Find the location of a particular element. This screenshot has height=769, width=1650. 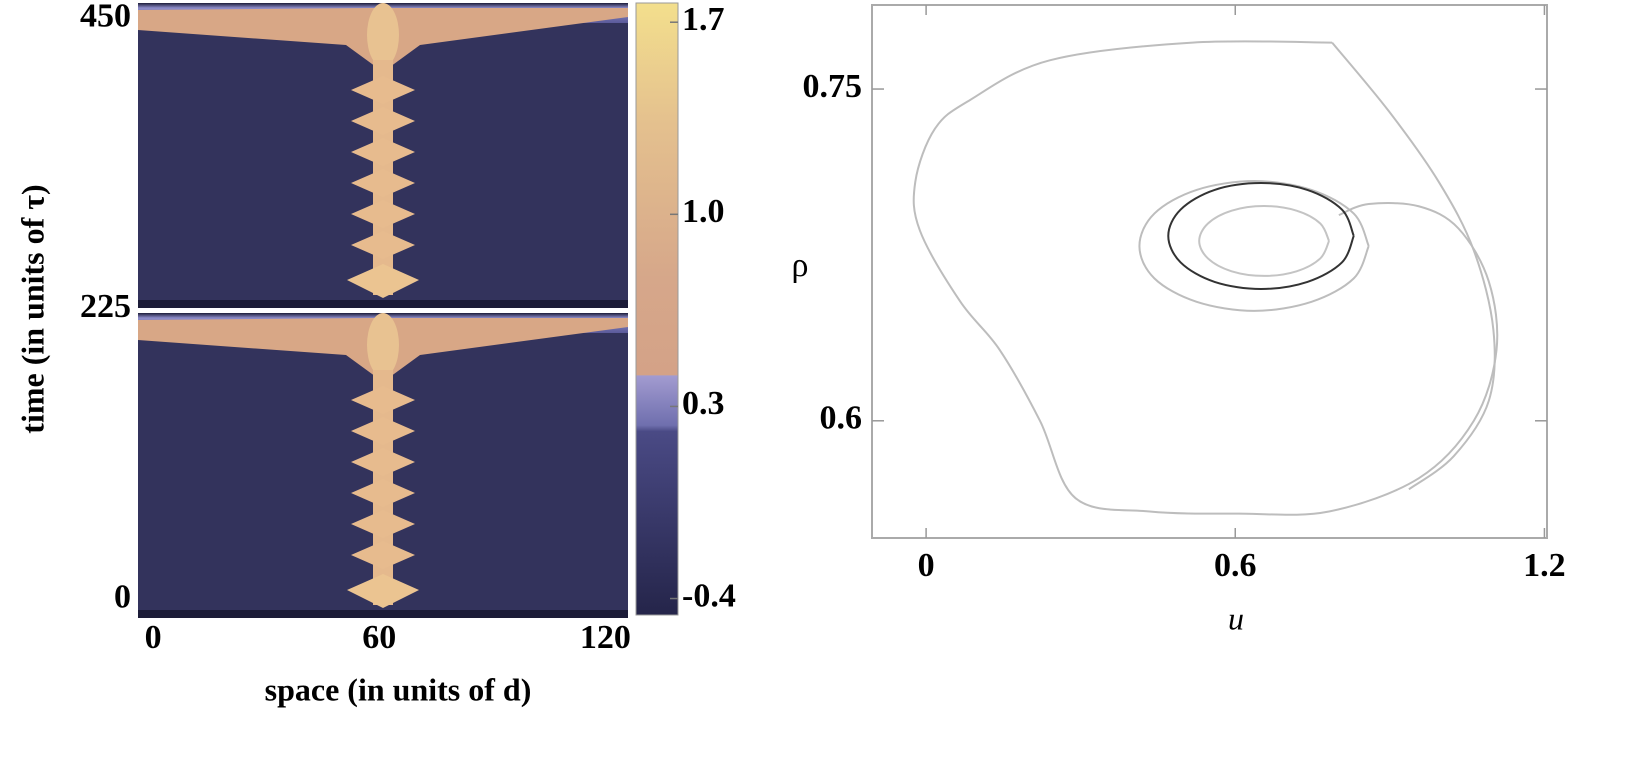

y-tick-label: 0.6 is located at coordinates (841, 418).